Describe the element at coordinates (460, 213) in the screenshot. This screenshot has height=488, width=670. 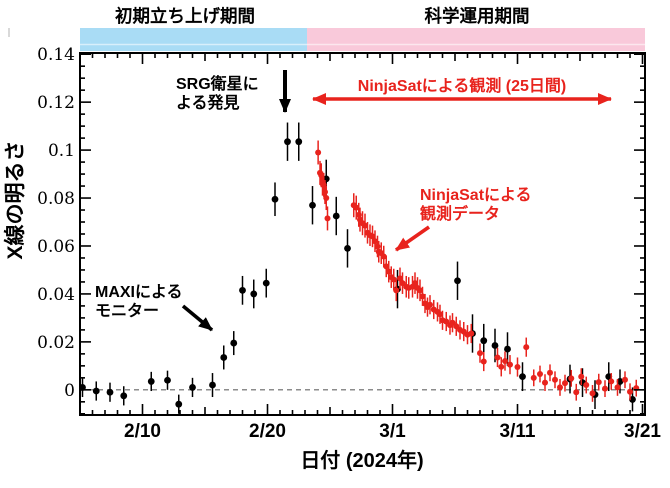
I see `ninjasat-data-label-line2: 観測データ` at that location.